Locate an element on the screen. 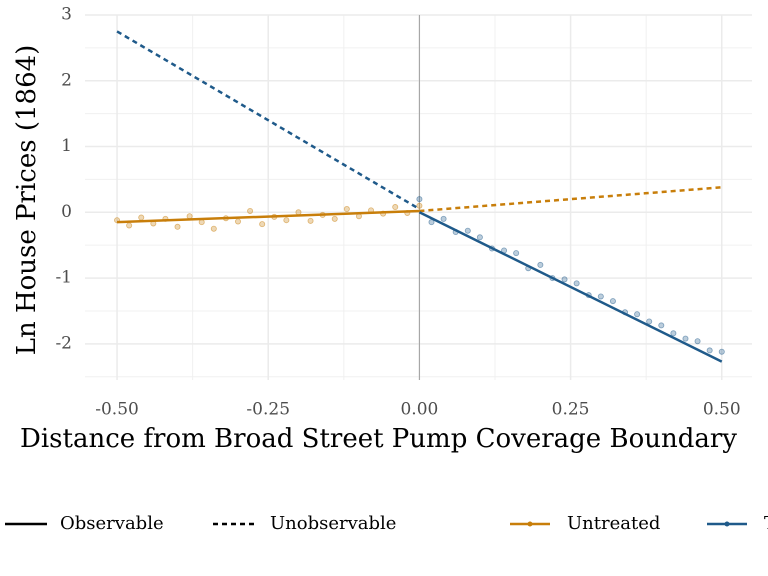  y-tick-label: 0 is located at coordinates (66, 212).